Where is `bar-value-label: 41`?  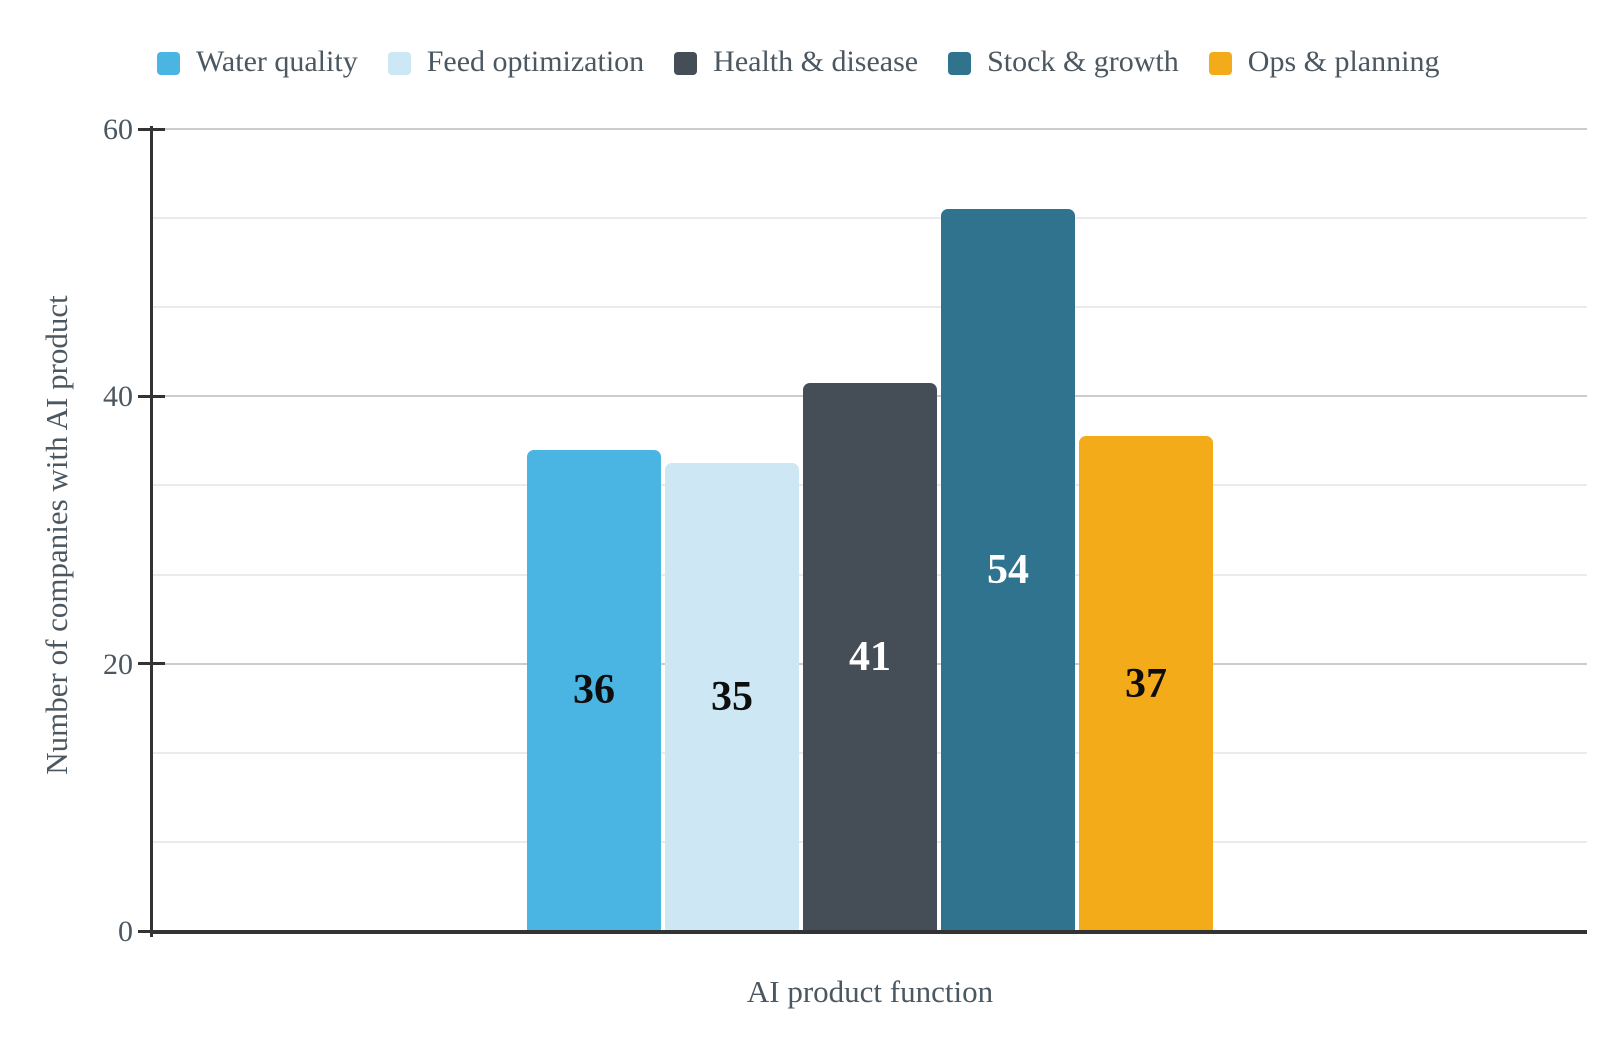
bar-value-label: 41 is located at coordinates (870, 656).